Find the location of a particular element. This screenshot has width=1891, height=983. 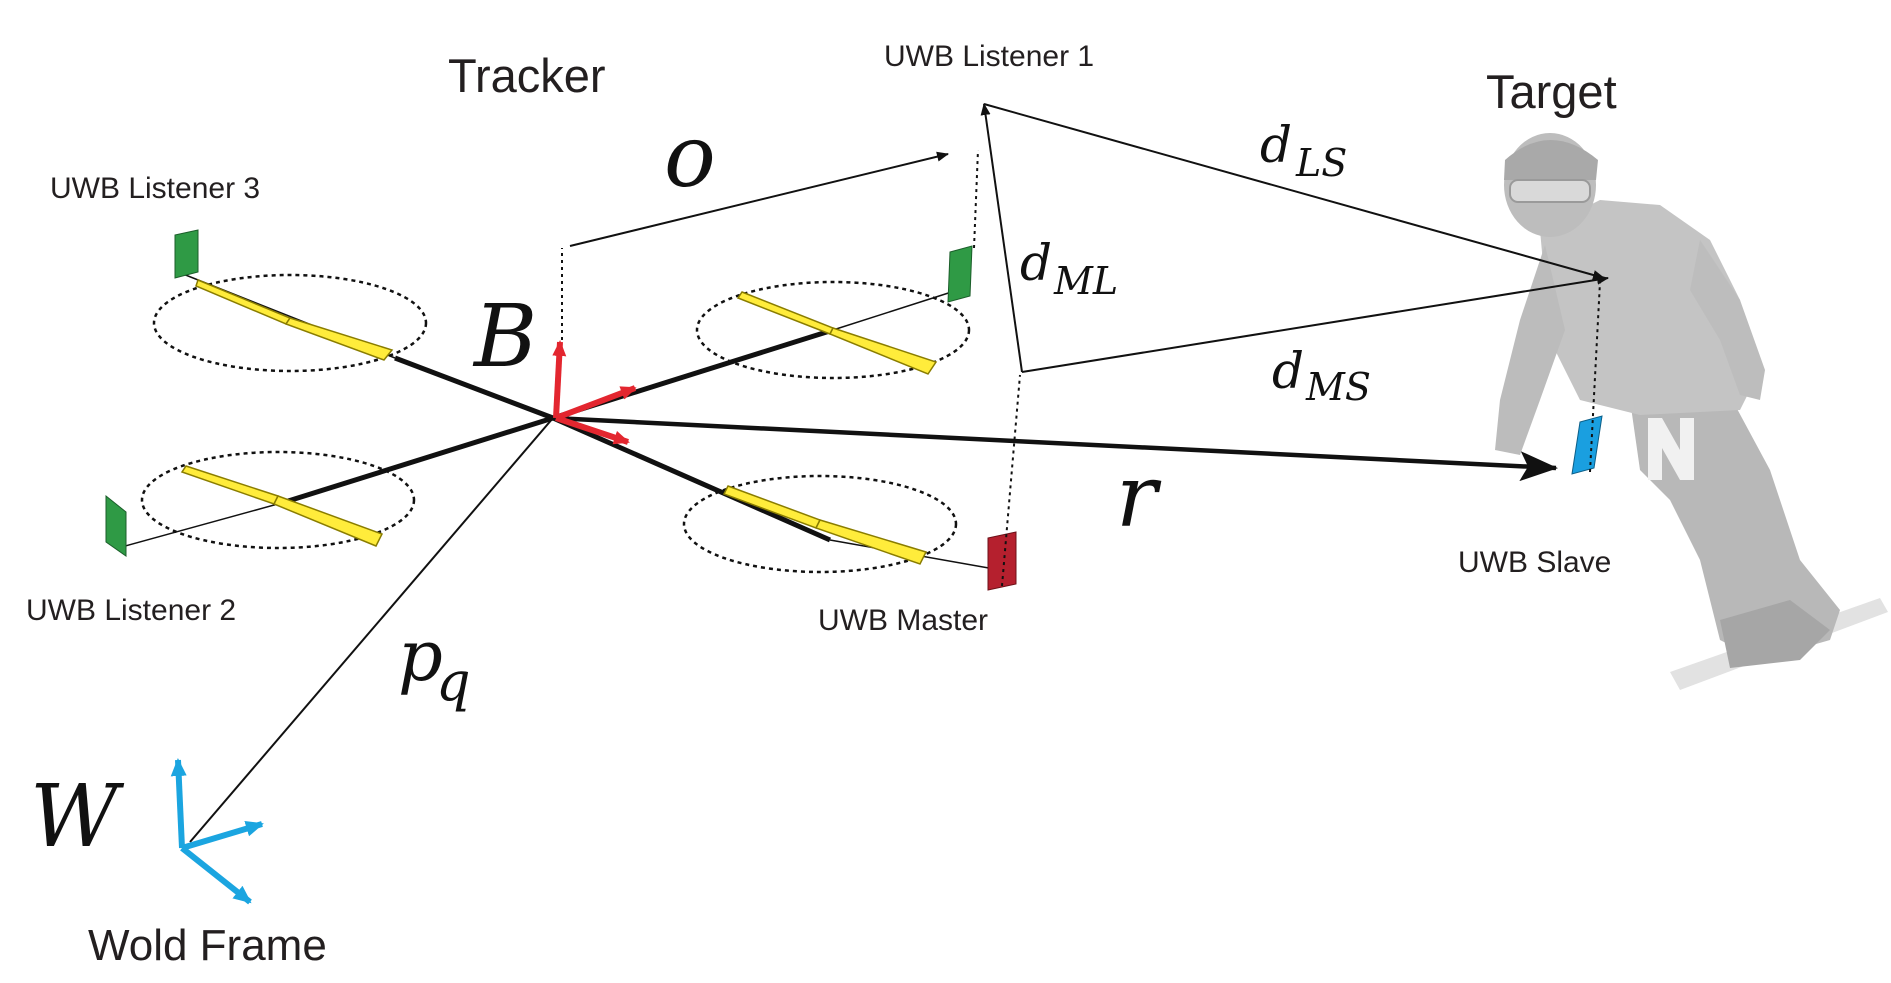

symbol-B: B is located at coordinates (504, 337).